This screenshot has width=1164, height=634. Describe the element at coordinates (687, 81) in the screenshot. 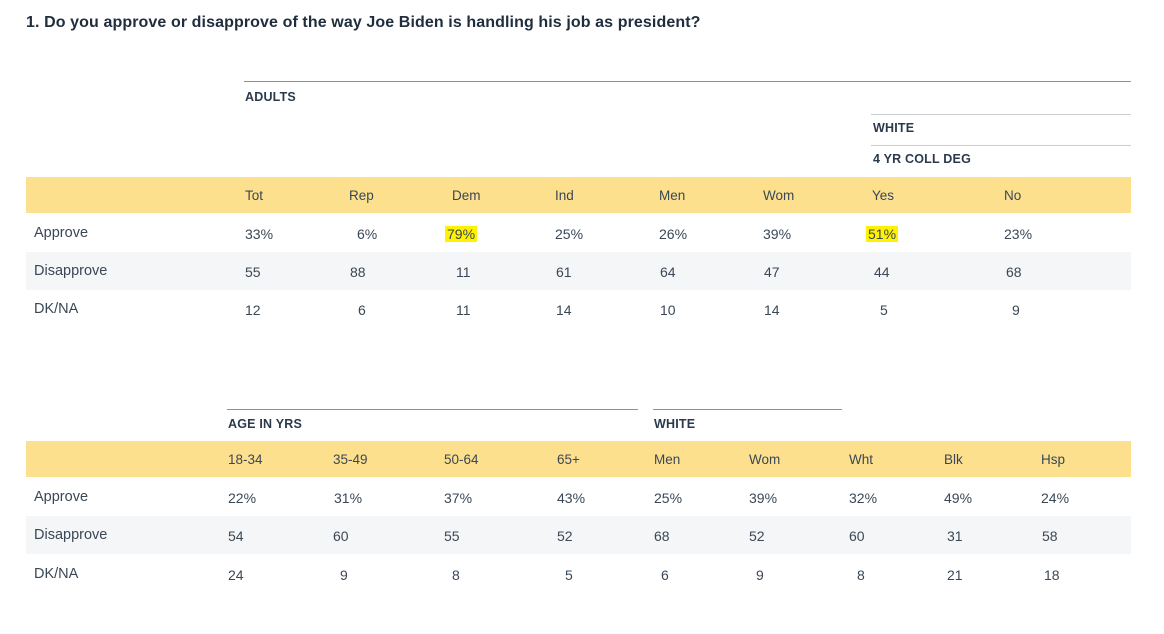

I see `adults-rule` at that location.